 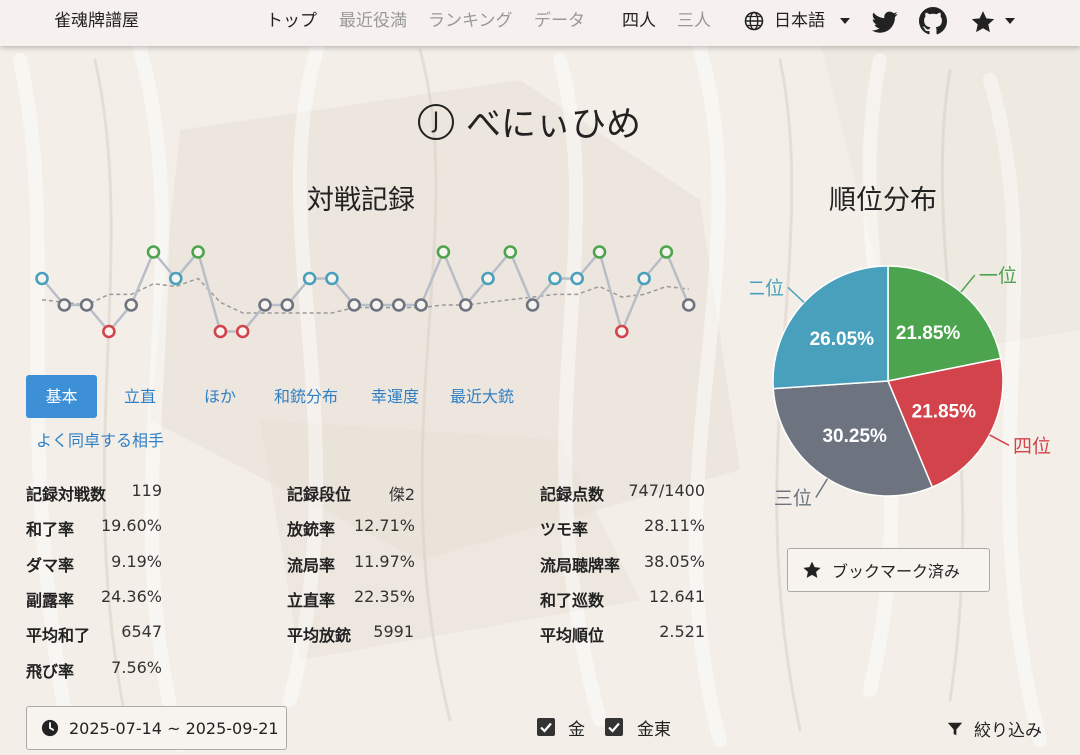 I want to click on stat-label-call-rate: 副露率, so click(x=50, y=600).